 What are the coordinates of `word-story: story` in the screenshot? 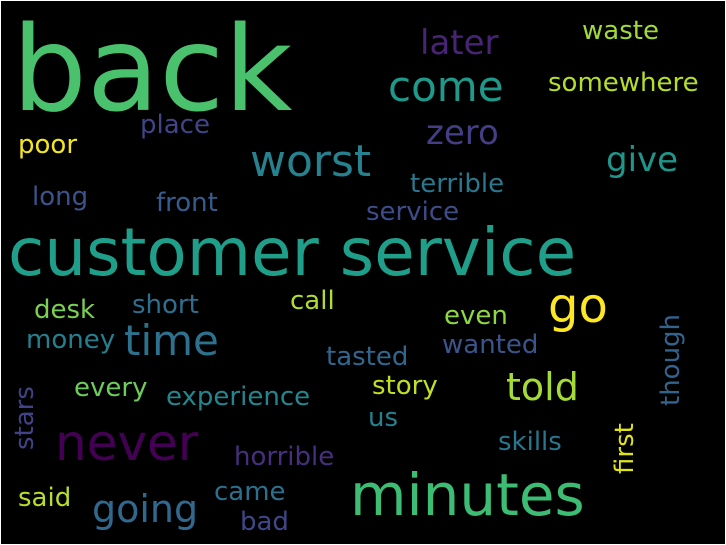 It's located at (405, 386).